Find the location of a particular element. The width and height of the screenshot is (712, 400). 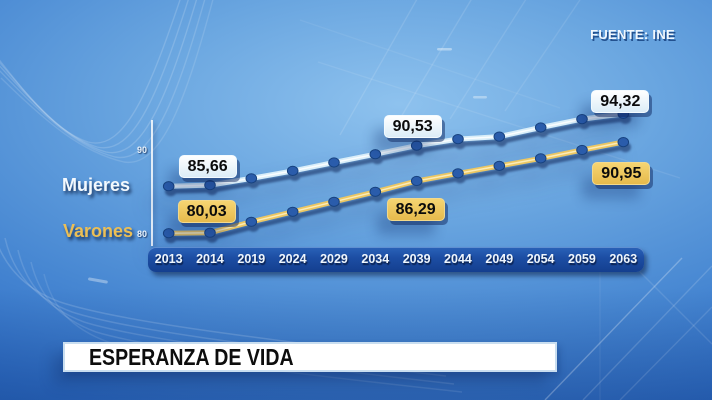

value-callout-varones: 90,95 is located at coordinates (621, 174).